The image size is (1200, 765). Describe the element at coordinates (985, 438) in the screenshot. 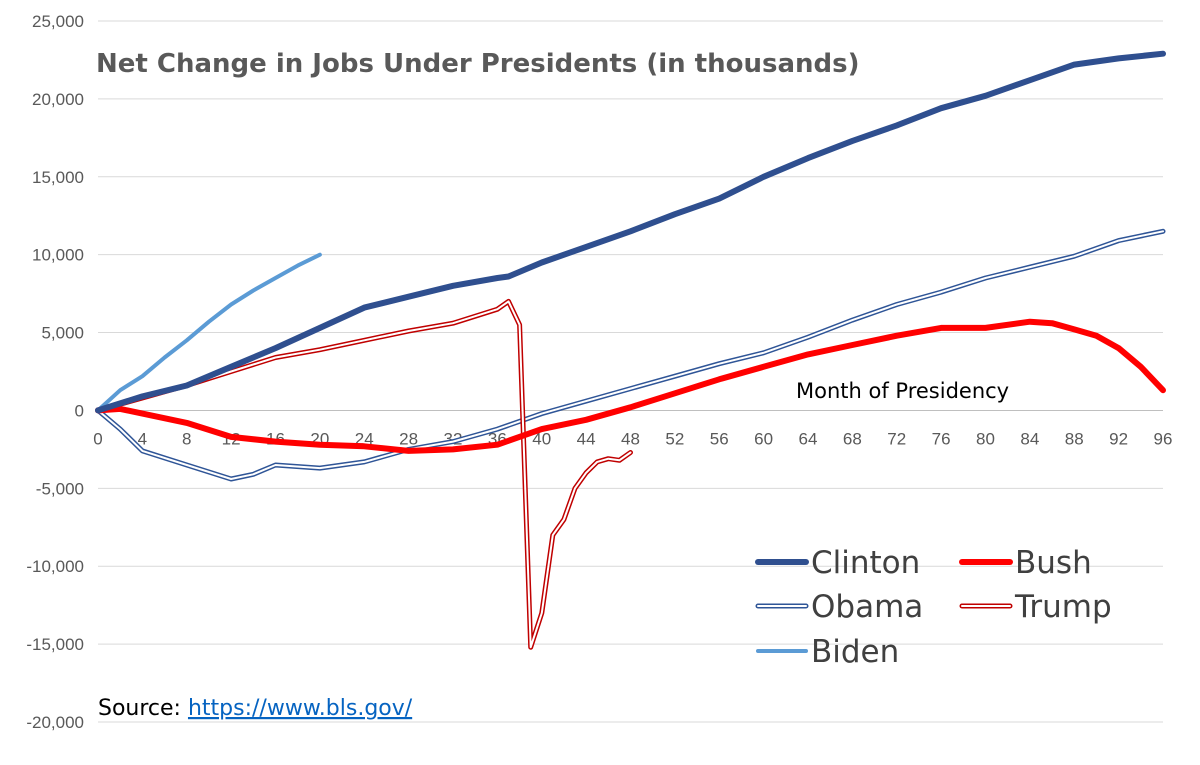

I see `x-tick-label: 80` at that location.